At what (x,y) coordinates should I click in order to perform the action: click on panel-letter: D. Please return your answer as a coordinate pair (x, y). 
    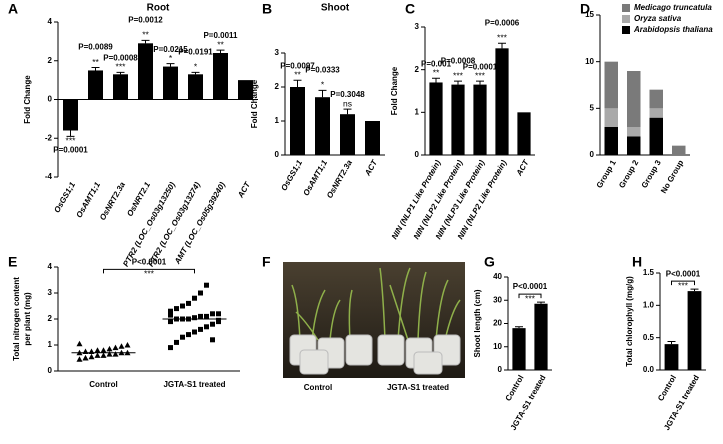
    Looking at the image, I should click on (585, 9).